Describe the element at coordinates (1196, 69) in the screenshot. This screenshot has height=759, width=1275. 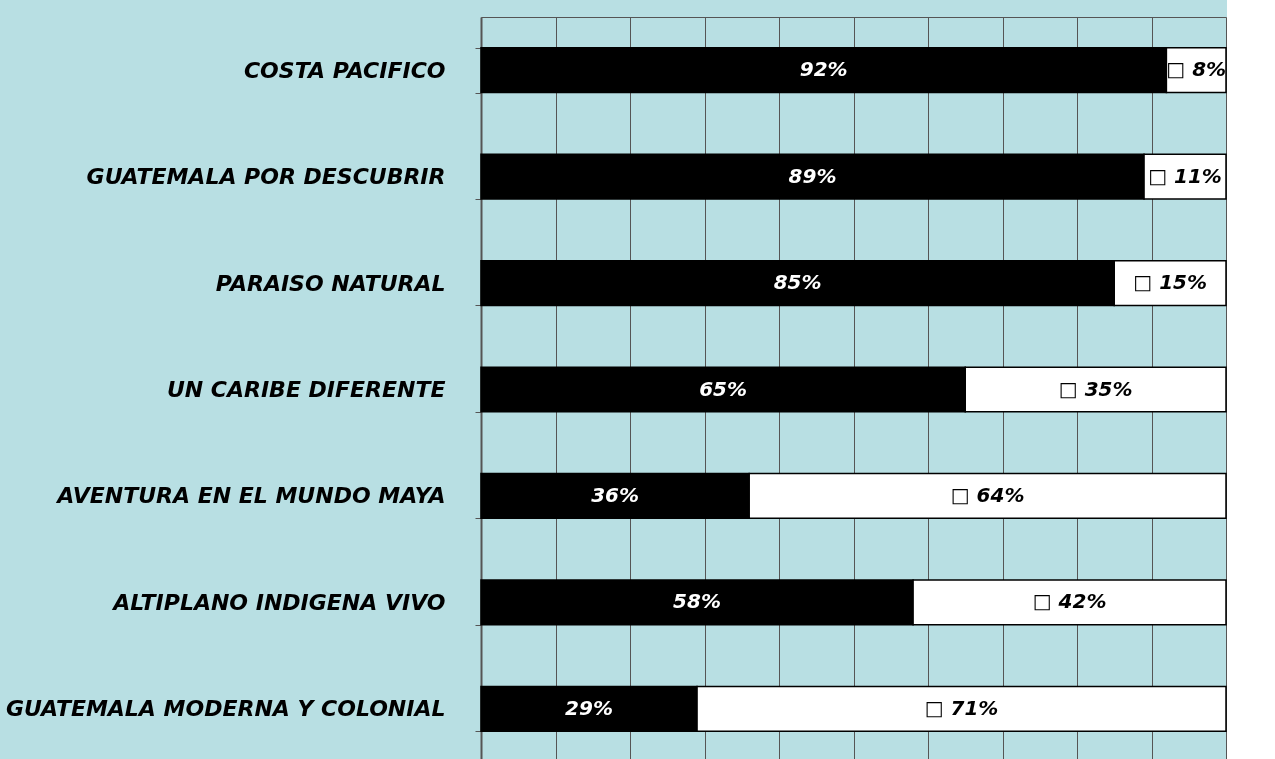
I see `data-label: □ 8%` at that location.